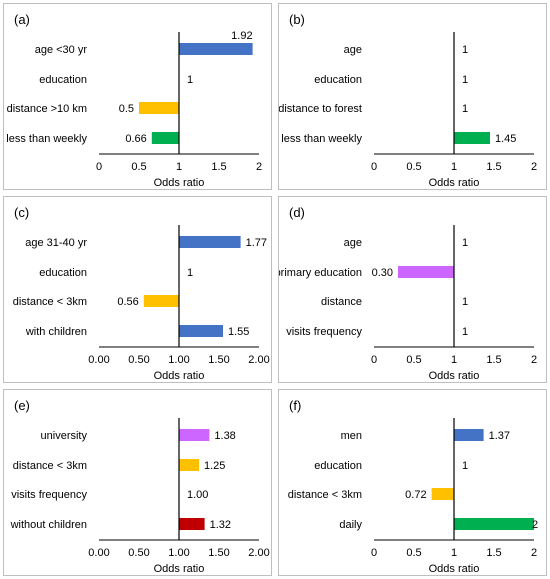  I want to click on value-label: 1.25, so click(214, 466).